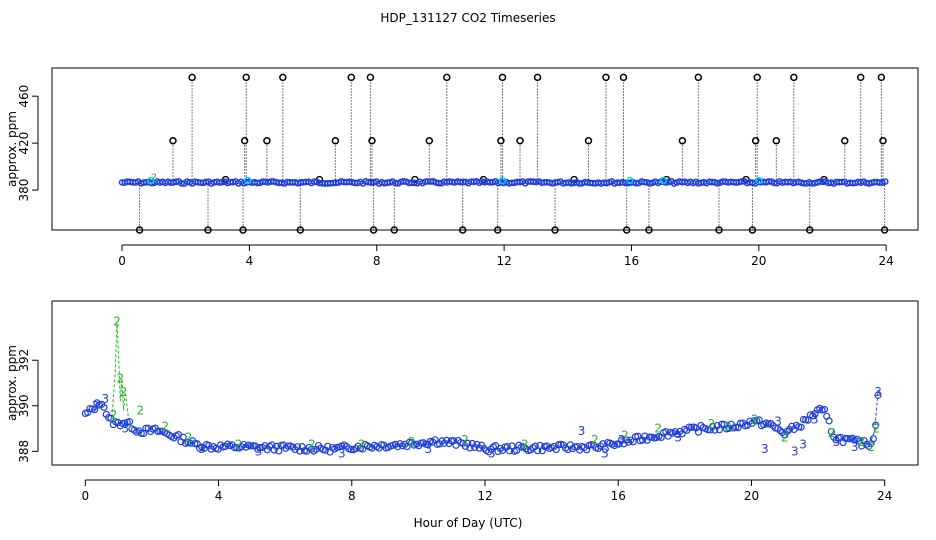 Image resolution: width=936 pixels, height=540 pixels. I want to click on figure-title: HDP_131127 CO2 Timeseries, so click(467, 18).